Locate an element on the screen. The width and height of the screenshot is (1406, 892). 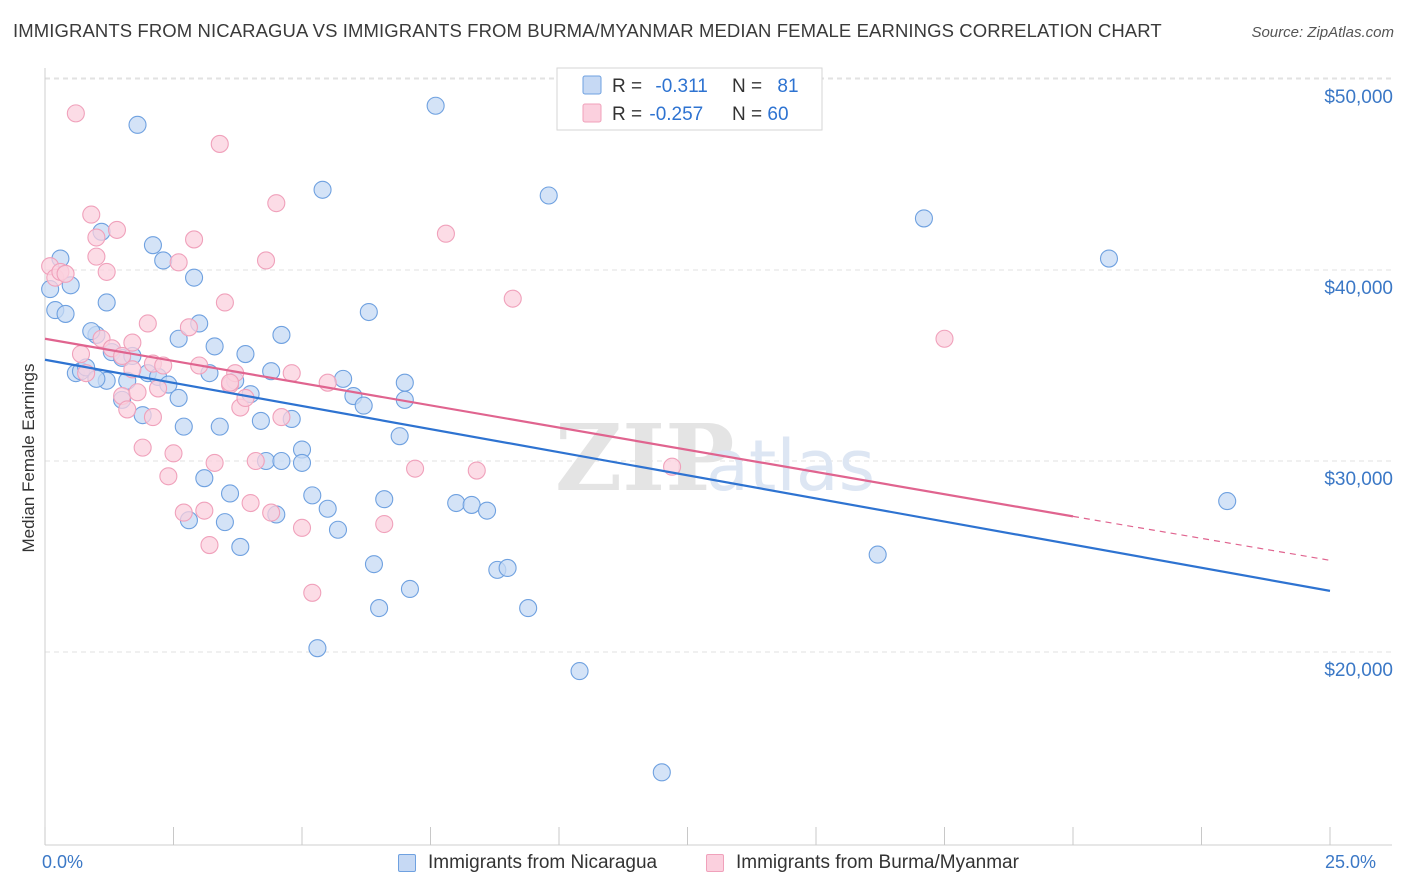
svg-text: N = 60 is located at coordinates (760, 114).